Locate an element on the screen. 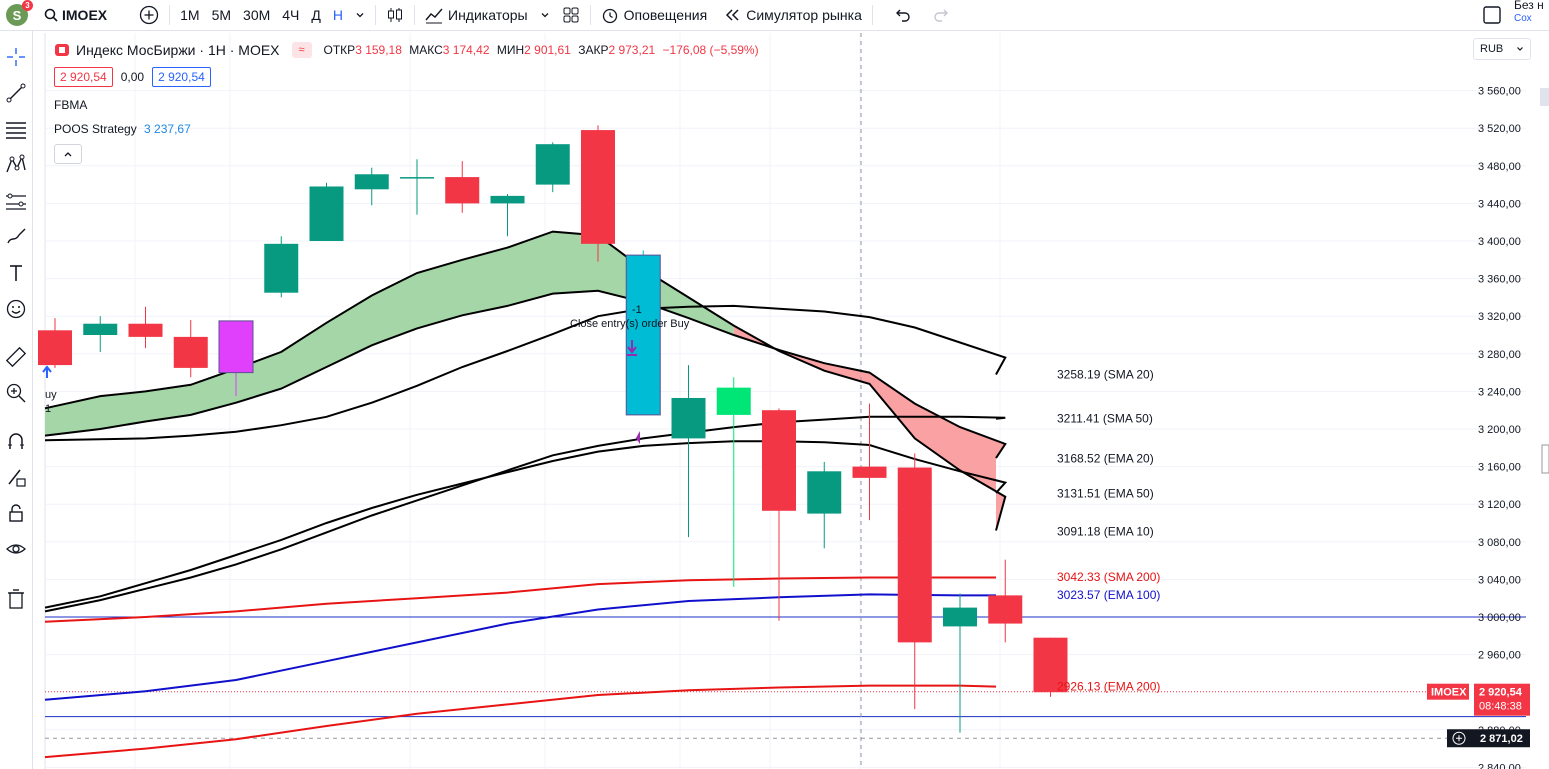 The width and height of the screenshot is (1549, 769). lock-all-tool is located at coordinates (16, 513).